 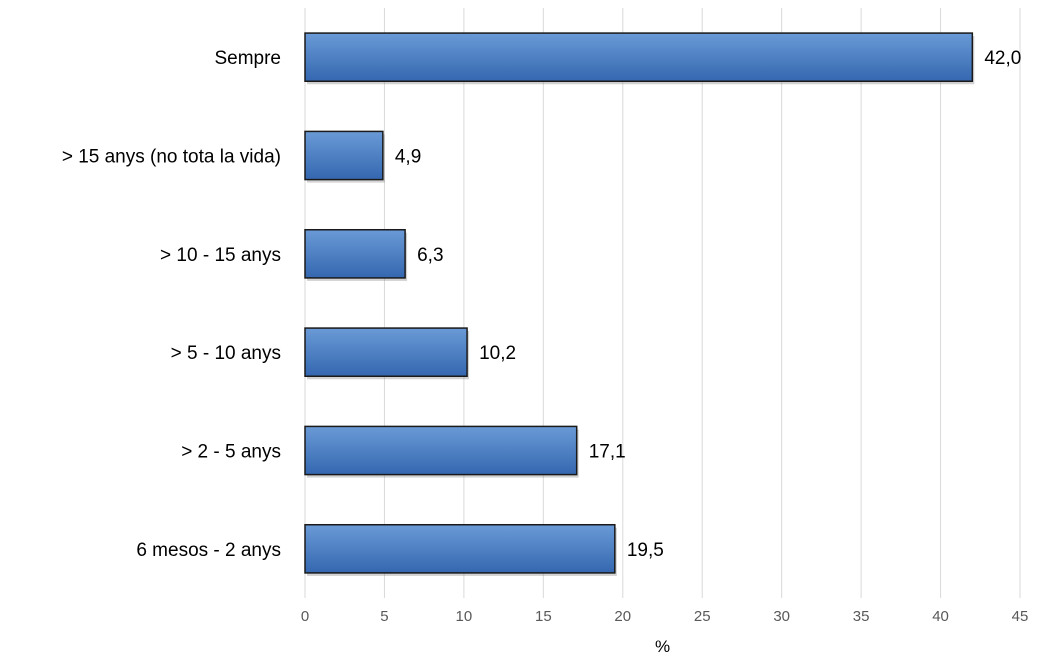 I want to click on x-tick-label: 0, so click(x=305, y=616).